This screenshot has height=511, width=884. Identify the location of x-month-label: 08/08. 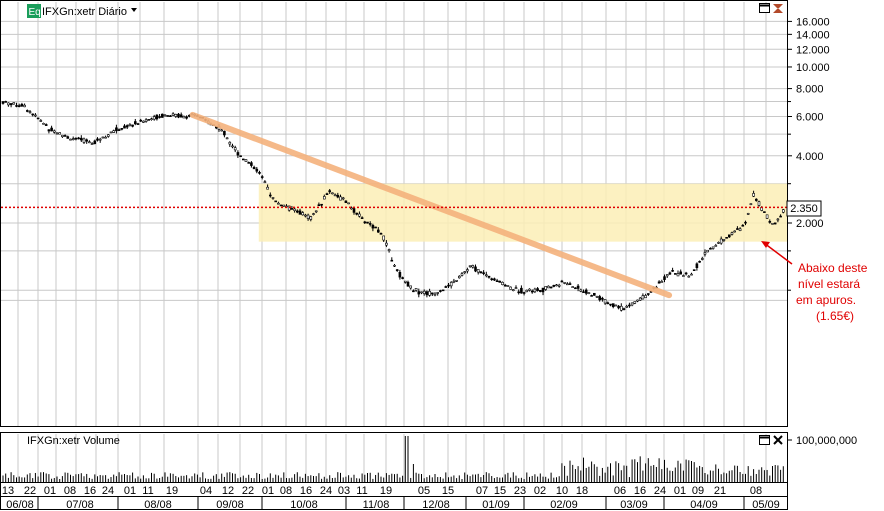
(158, 505).